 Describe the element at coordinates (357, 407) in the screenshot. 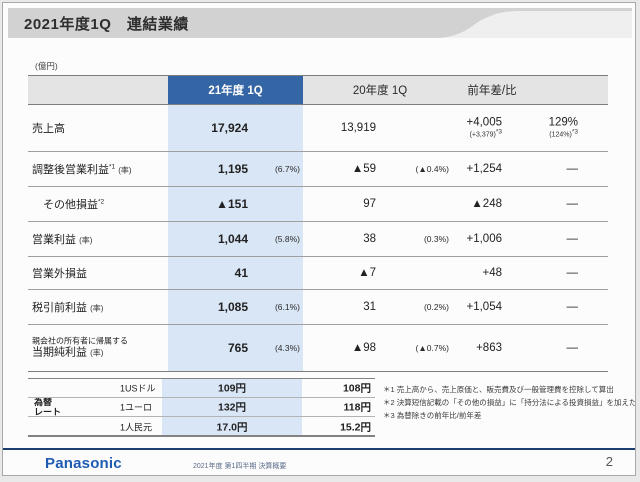

I see `fx-previous-rate: 118円` at that location.